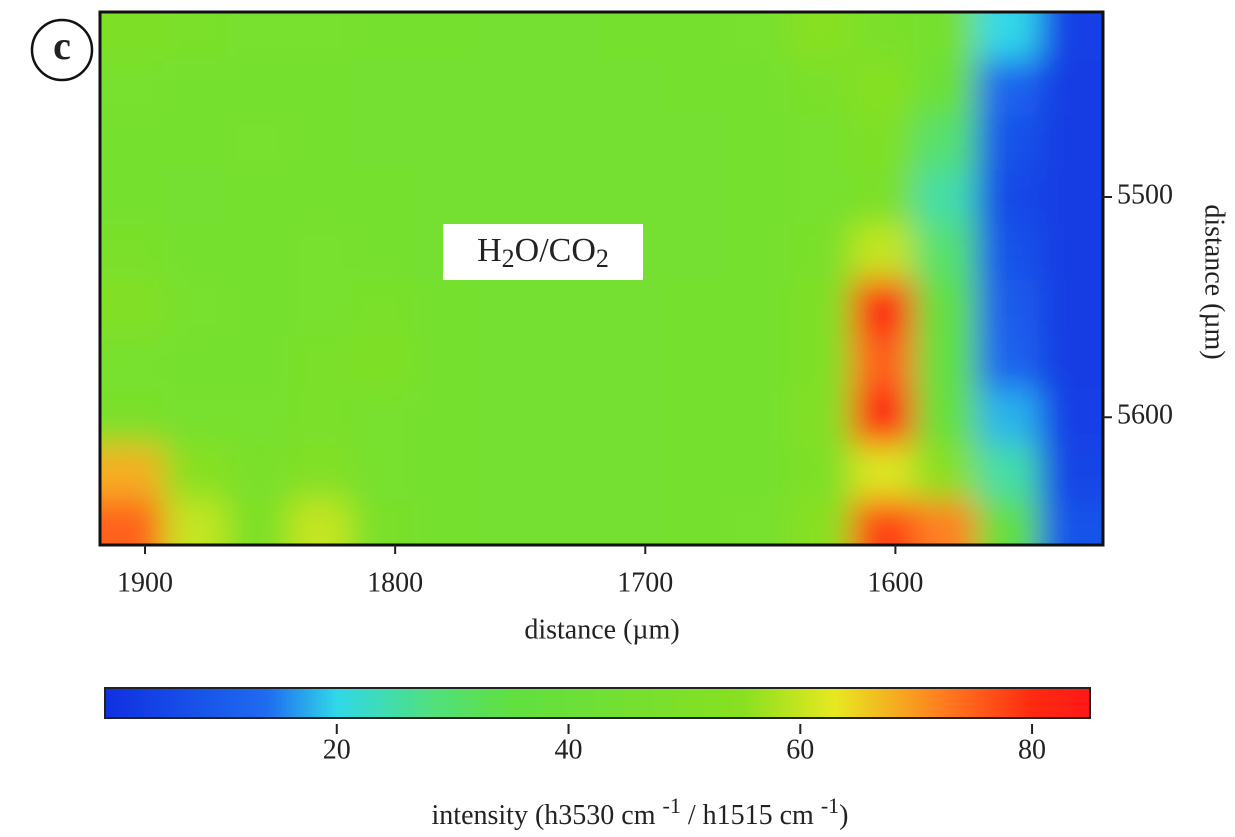 The height and width of the screenshot is (837, 1235). I want to click on annotation-box, so click(543, 252).